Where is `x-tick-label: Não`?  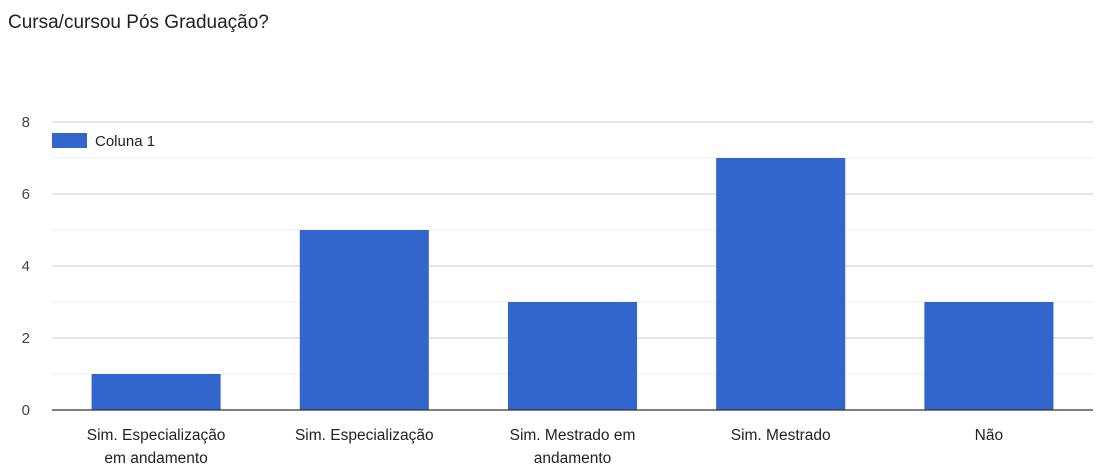 x-tick-label: Não is located at coordinates (989, 435).